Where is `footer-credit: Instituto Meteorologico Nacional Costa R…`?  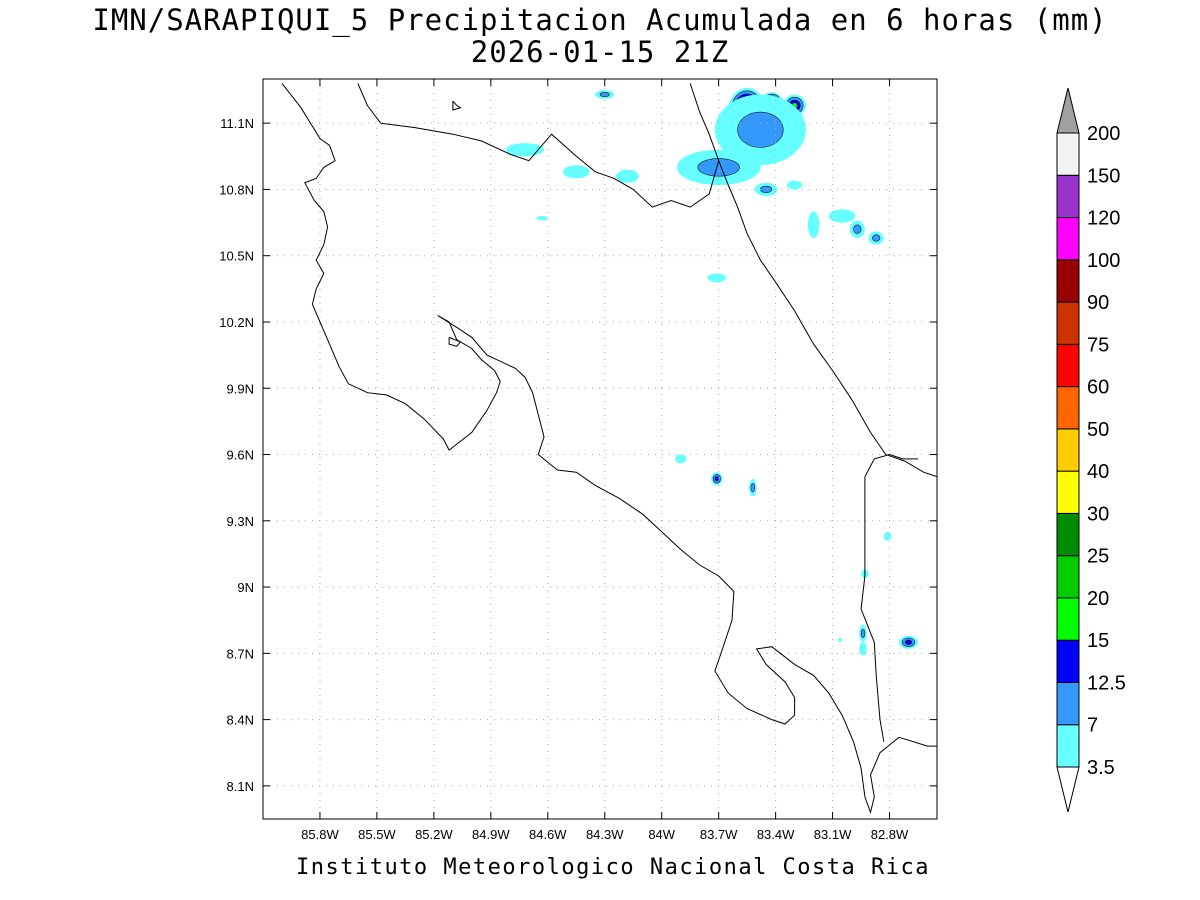
footer-credit: Instituto Meteorologico Nacional Costa R… is located at coordinates (613, 867).